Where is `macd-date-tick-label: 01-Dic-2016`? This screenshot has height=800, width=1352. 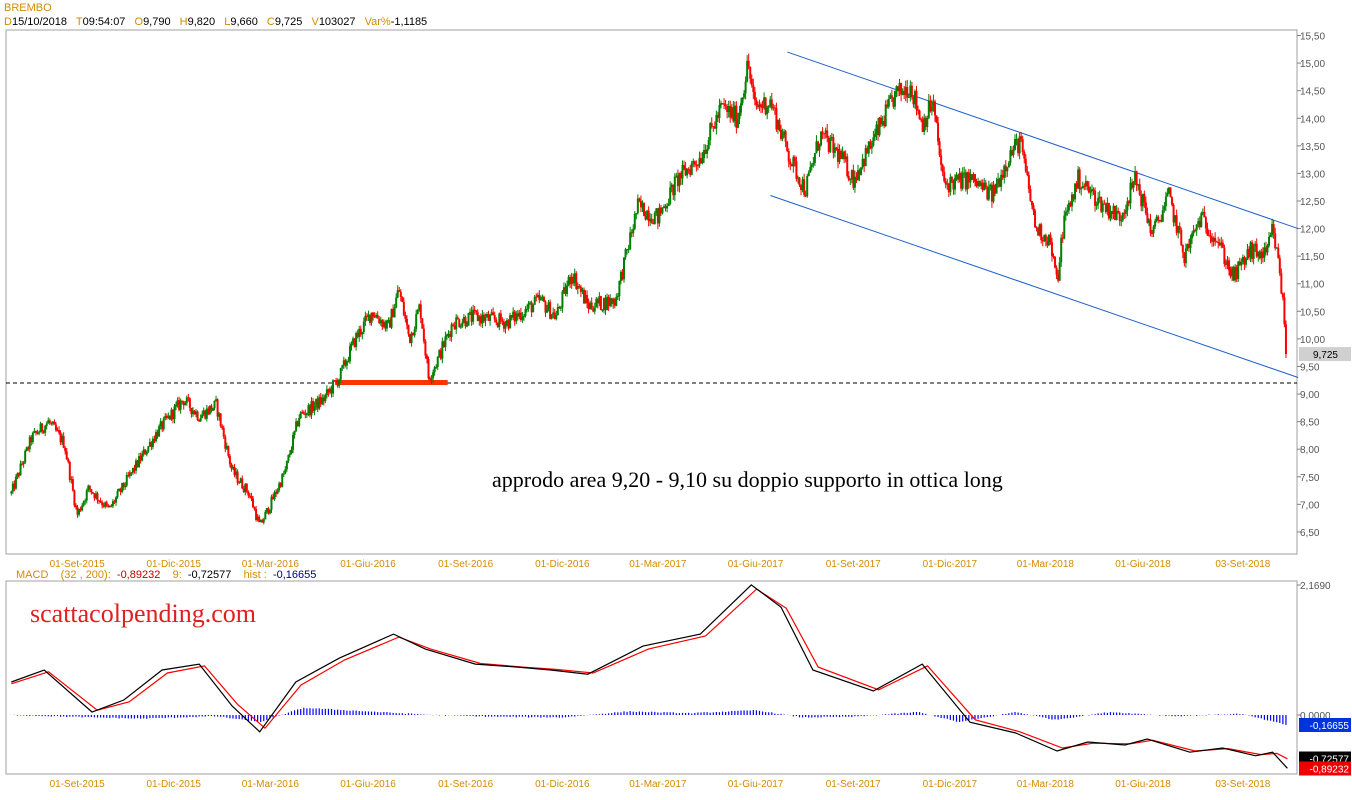
macd-date-tick-label: 01-Dic-2016 is located at coordinates (562, 784).